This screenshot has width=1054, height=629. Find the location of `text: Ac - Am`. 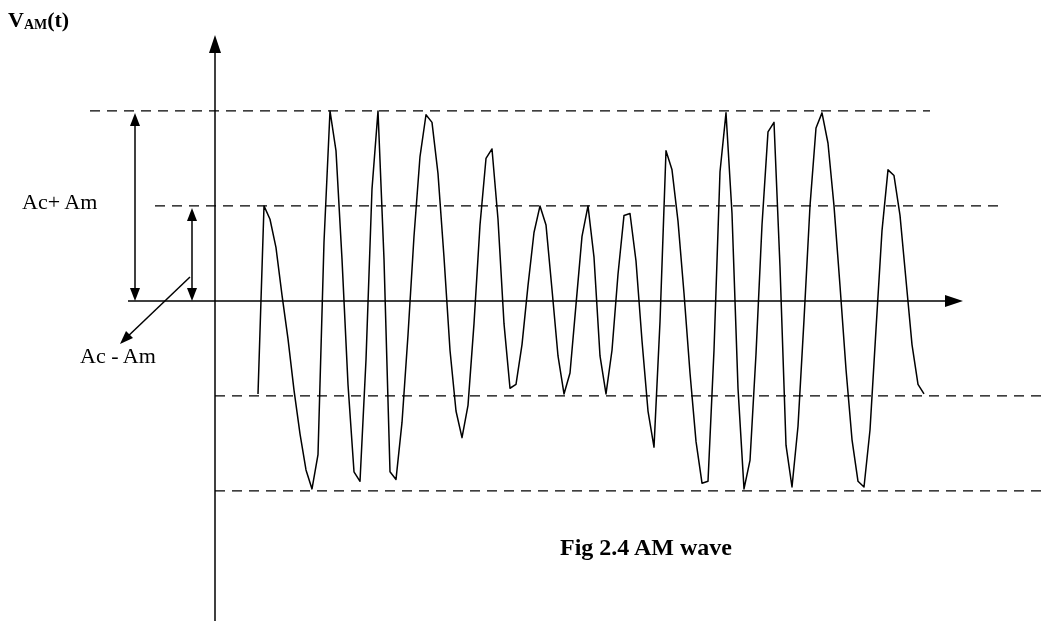

text: Ac - Am is located at coordinates (118, 355).